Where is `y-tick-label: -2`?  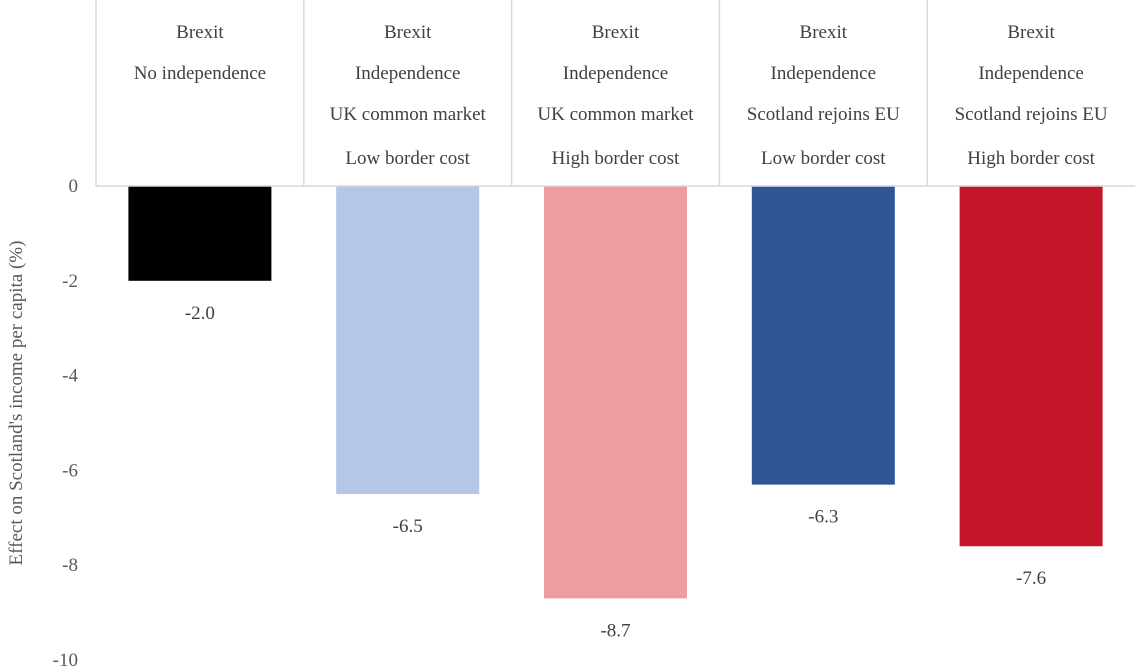 y-tick-label: -2 is located at coordinates (70, 281).